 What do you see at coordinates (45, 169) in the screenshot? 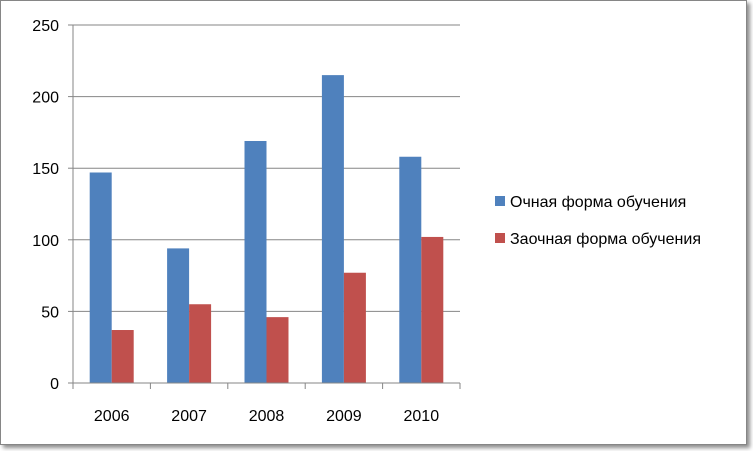
I see `y-tick-label: 150` at bounding box center [45, 169].